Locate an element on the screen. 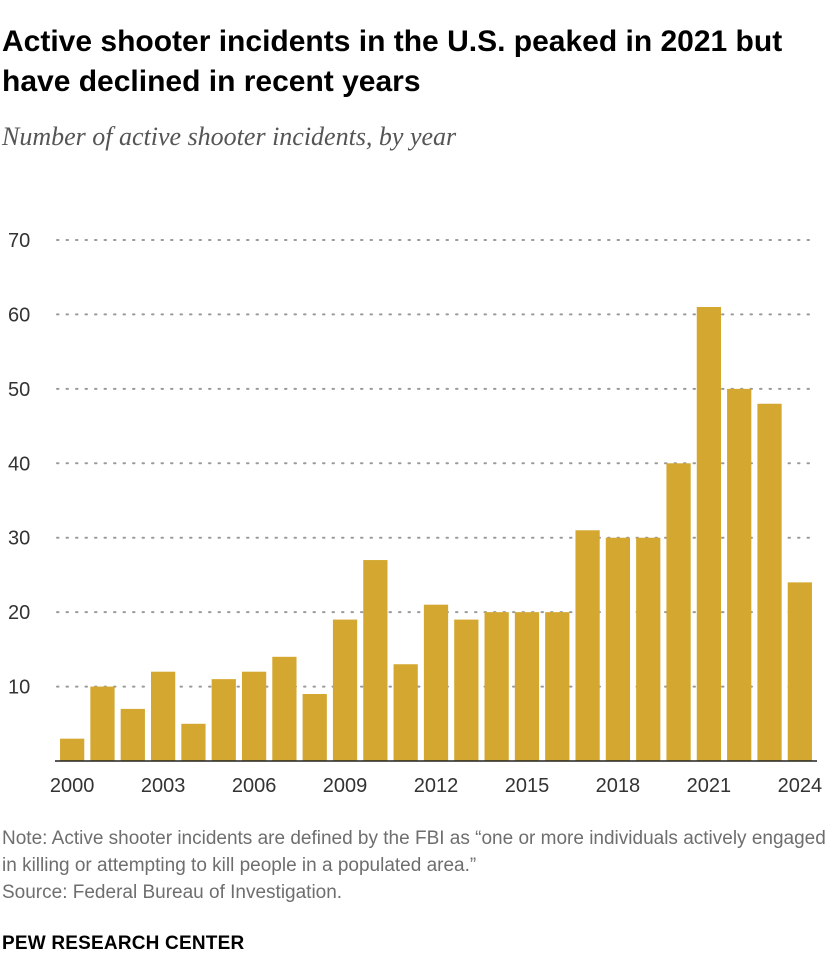 This screenshot has width=840, height=980. bar-2016 is located at coordinates (557, 686).